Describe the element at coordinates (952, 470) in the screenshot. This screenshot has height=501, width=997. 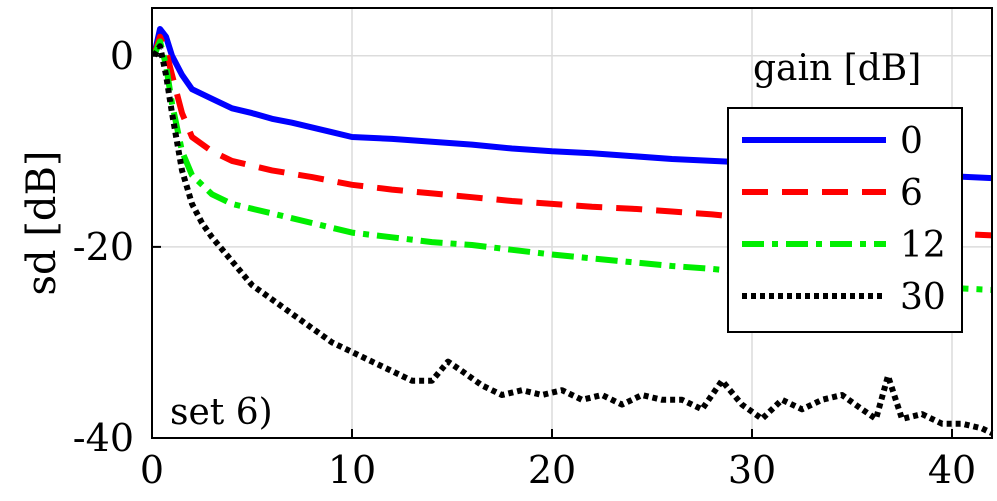
I see `x-tick-label: 40` at that location.